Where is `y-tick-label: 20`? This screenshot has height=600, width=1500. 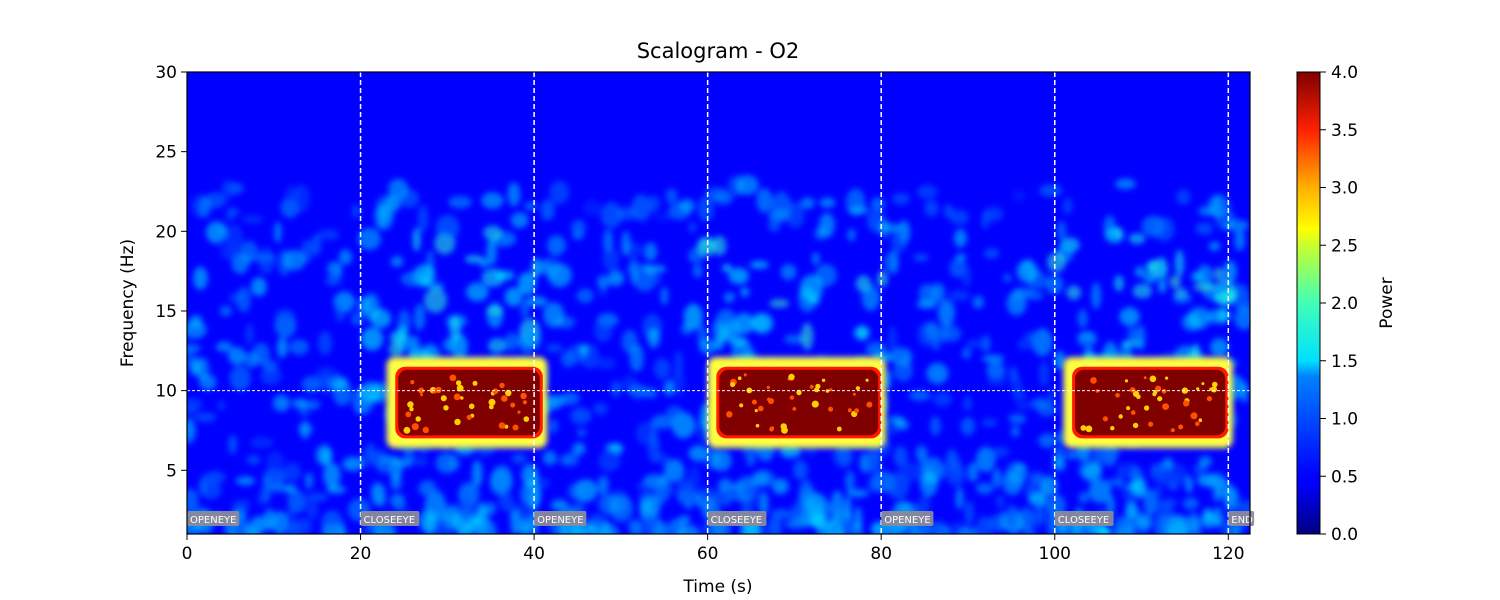
y-tick-label: 20 is located at coordinates (166, 232).